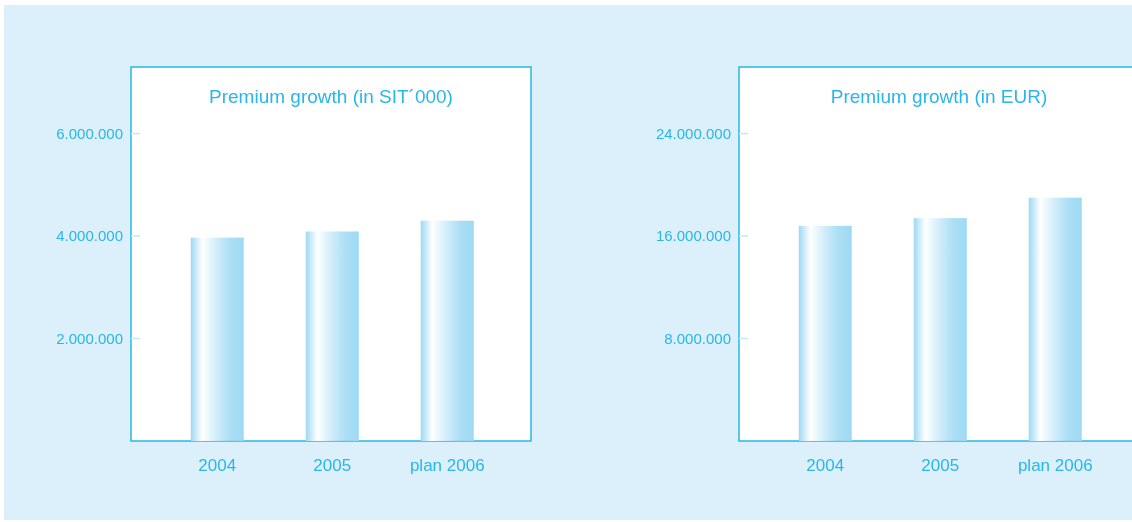 The image size is (1132, 522). Describe the element at coordinates (331, 96) in the screenshot. I see `text: Premium growth (in SIT´000)` at that location.